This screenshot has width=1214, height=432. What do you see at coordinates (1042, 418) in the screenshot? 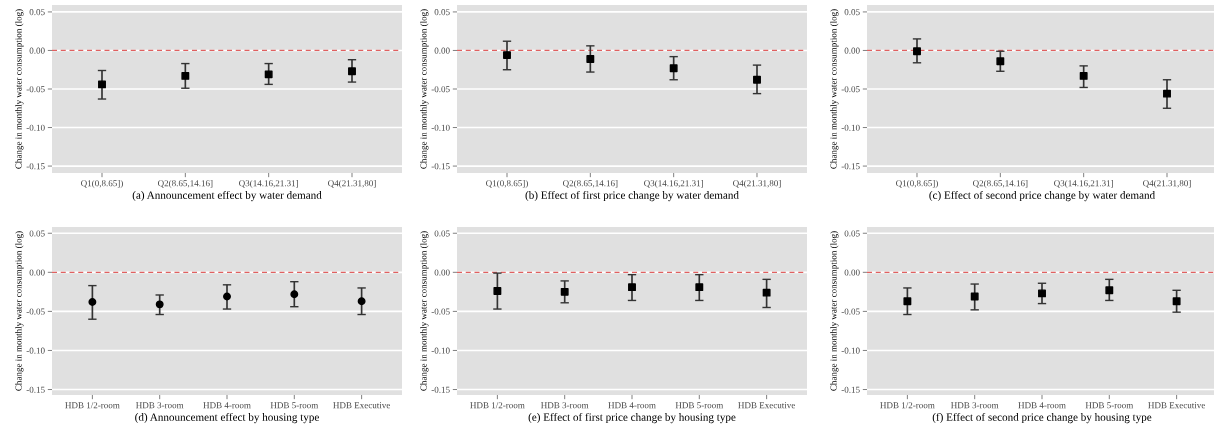
I see `x-axis-title: (f) Effect of second price change by housing type` at bounding box center [1042, 418].